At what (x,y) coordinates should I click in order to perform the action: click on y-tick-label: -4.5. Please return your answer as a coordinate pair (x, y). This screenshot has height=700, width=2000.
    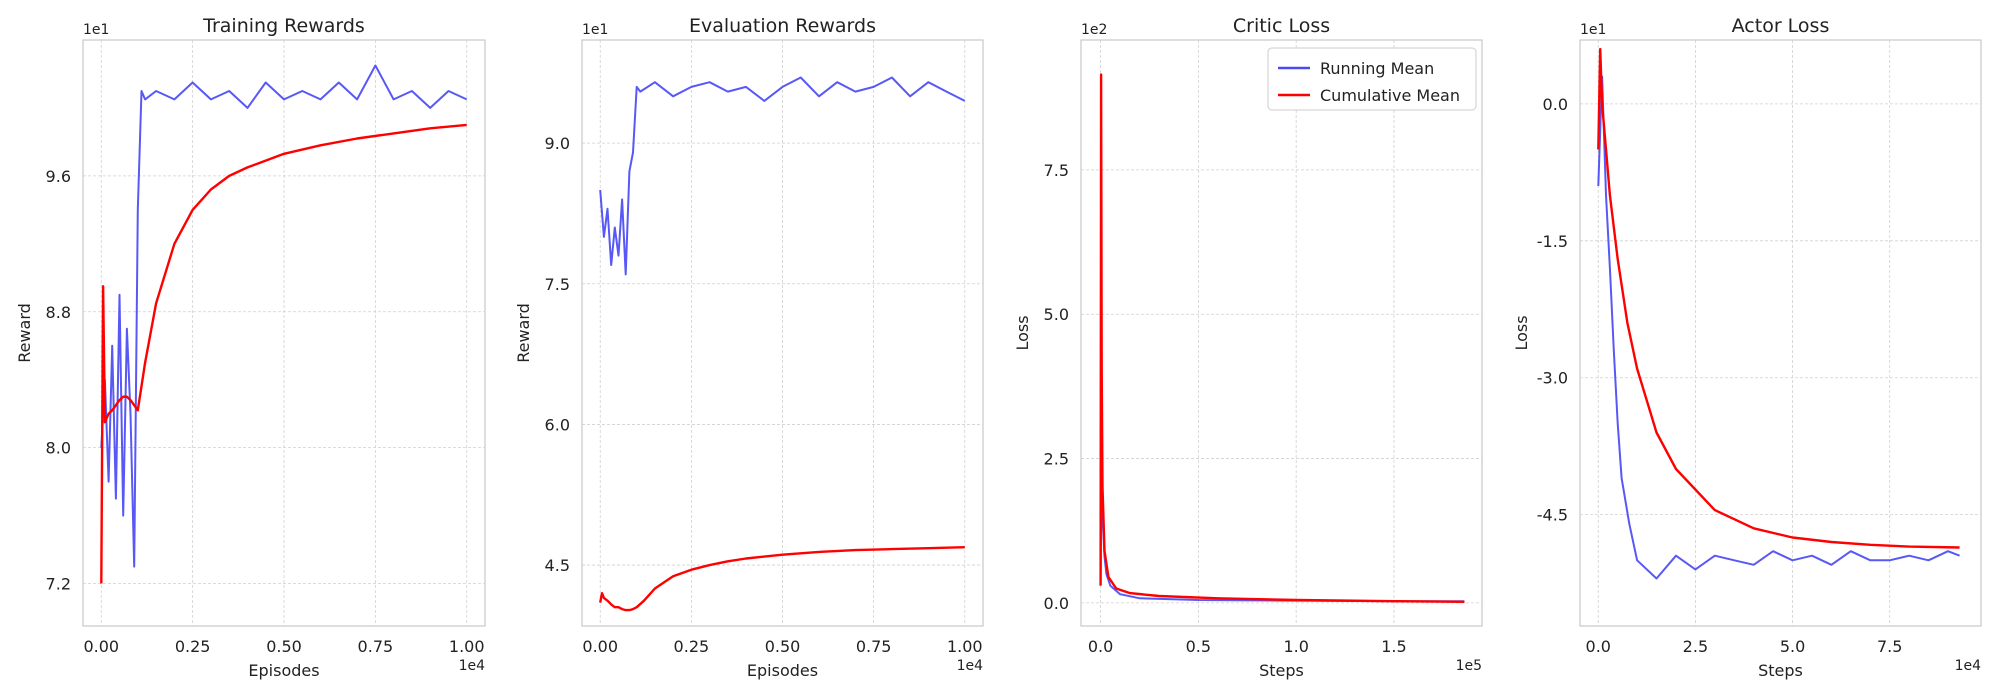
    Looking at the image, I should click on (1552, 515).